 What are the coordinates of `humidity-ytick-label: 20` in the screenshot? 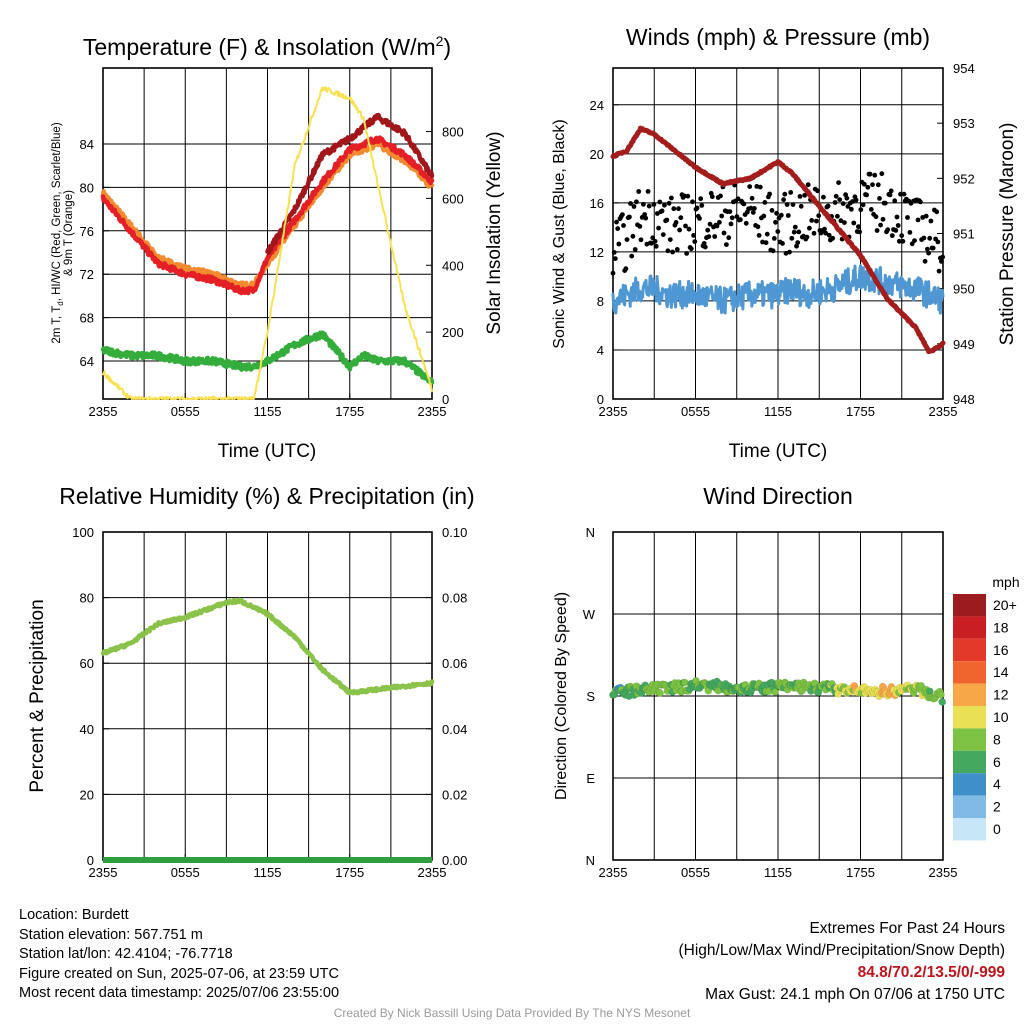 It's located at (87, 794).